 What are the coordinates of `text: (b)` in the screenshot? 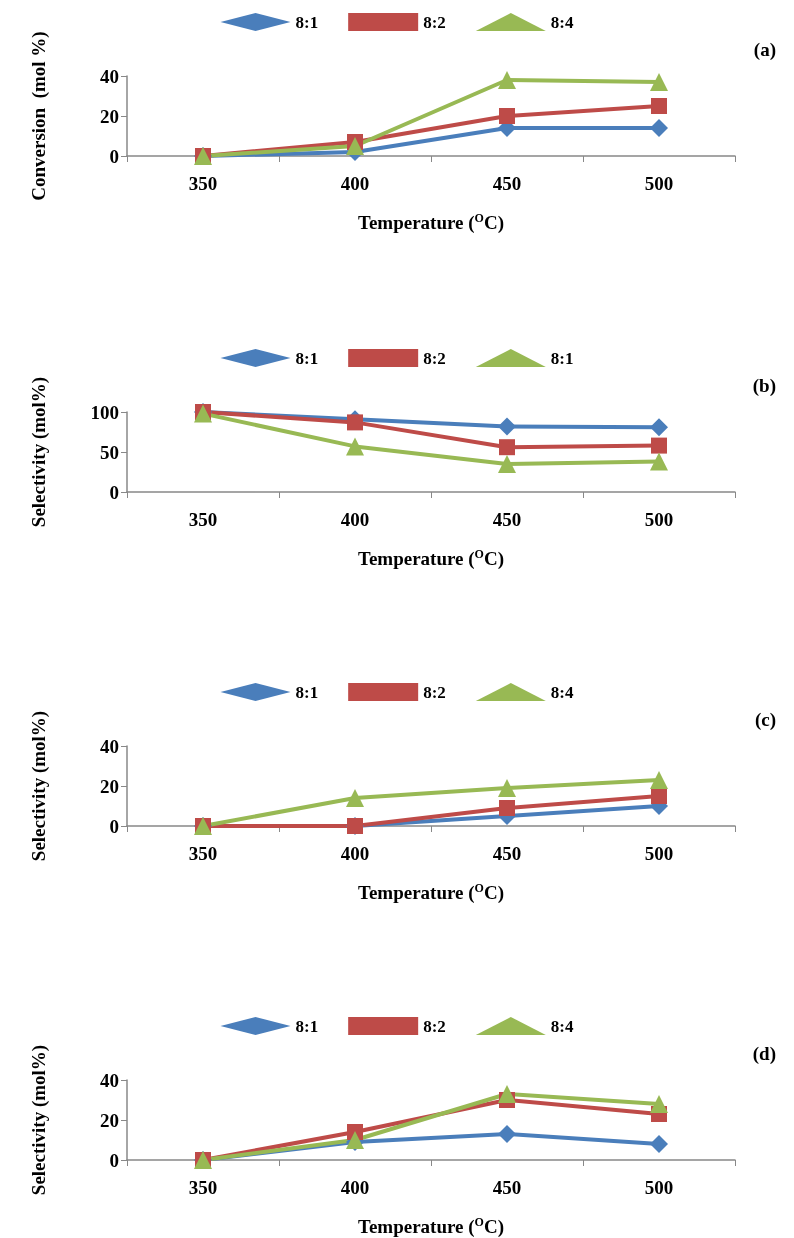 It's located at (764, 386).